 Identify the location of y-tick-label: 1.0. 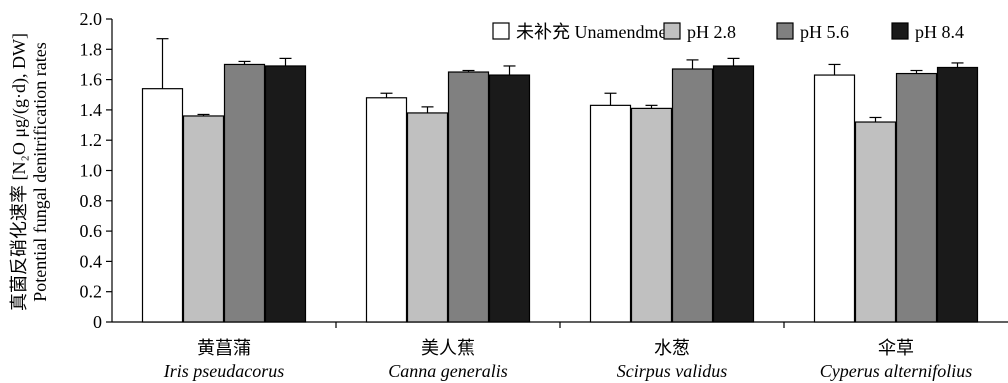
(91, 171).